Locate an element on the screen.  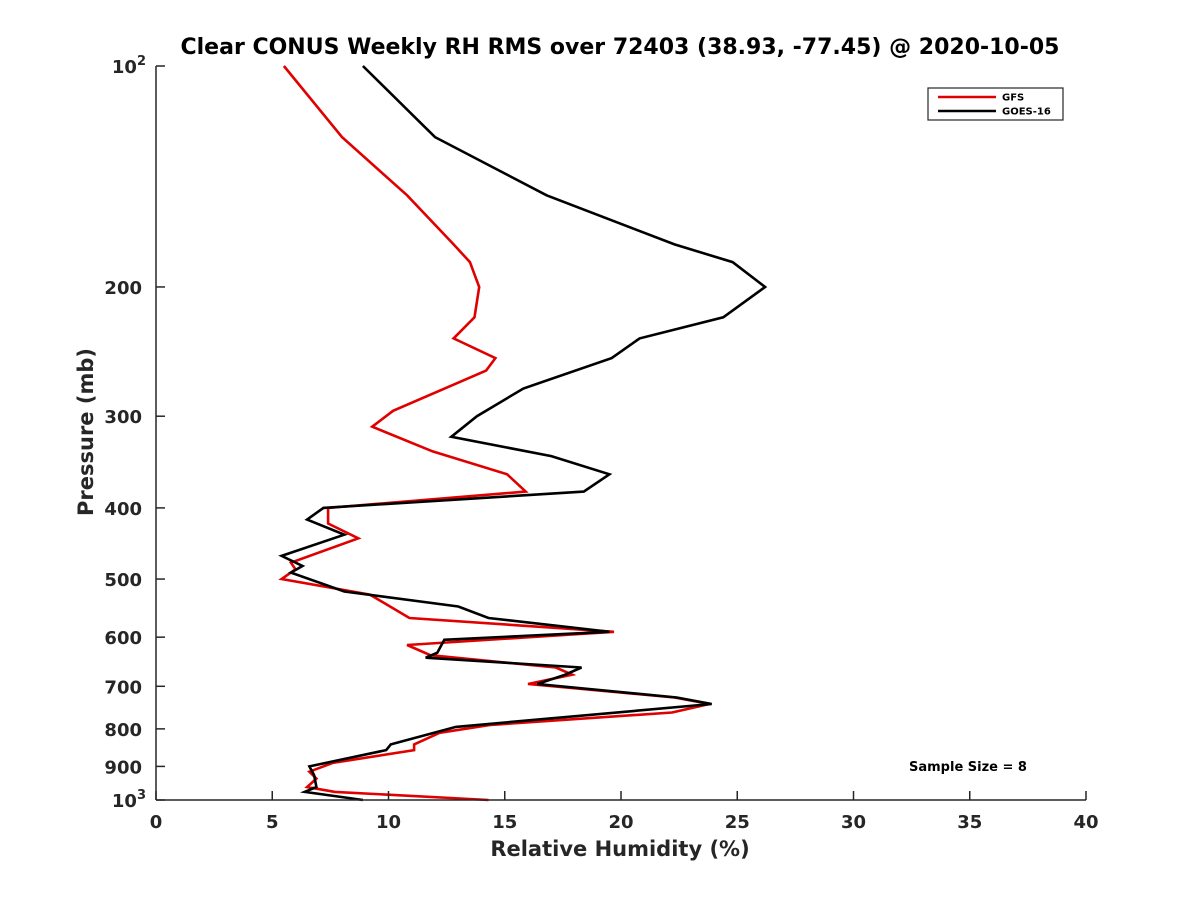
y-tick-label: 10³ is located at coordinates (129, 800).